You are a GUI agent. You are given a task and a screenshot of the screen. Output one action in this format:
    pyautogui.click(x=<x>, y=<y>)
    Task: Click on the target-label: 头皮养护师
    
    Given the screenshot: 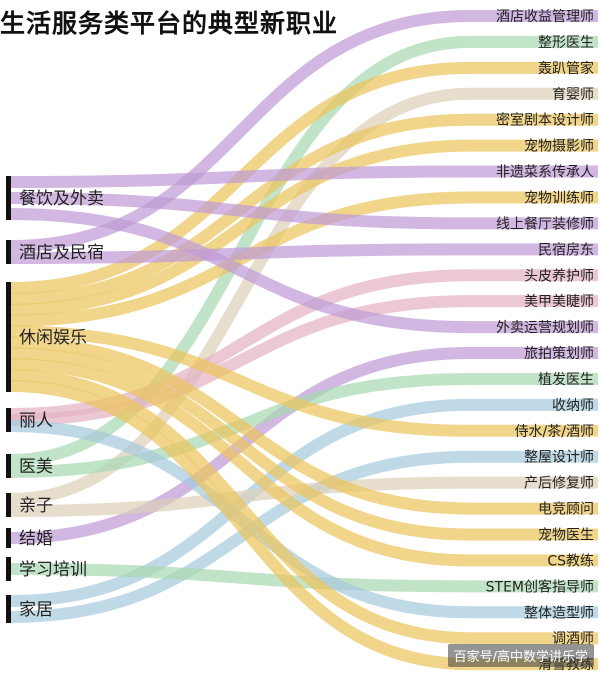 What is the action you would take?
    pyautogui.click(x=559, y=276)
    